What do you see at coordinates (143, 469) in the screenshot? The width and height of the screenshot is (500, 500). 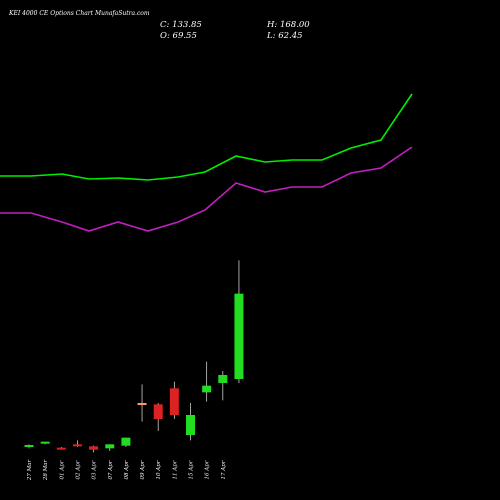 I see `x-tick-label: 09 Apr` at bounding box center [143, 469].